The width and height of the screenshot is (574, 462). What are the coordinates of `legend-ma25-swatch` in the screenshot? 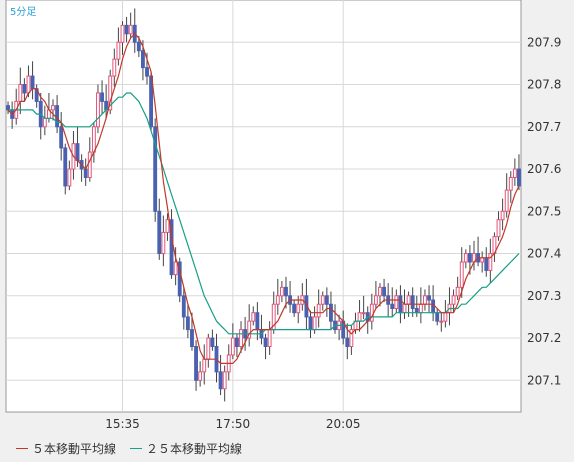 It's located at (136, 448).